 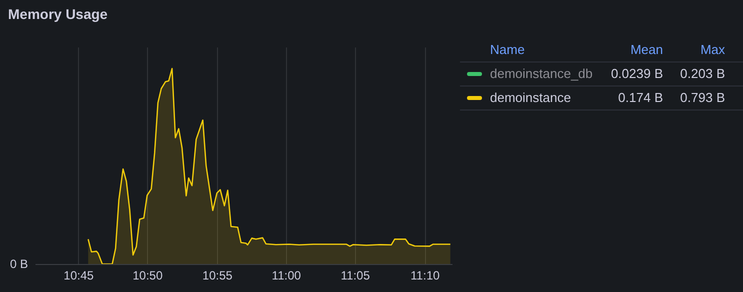 What do you see at coordinates (58, 14) in the screenshot?
I see `chart-title: Memory Usage` at bounding box center [58, 14].